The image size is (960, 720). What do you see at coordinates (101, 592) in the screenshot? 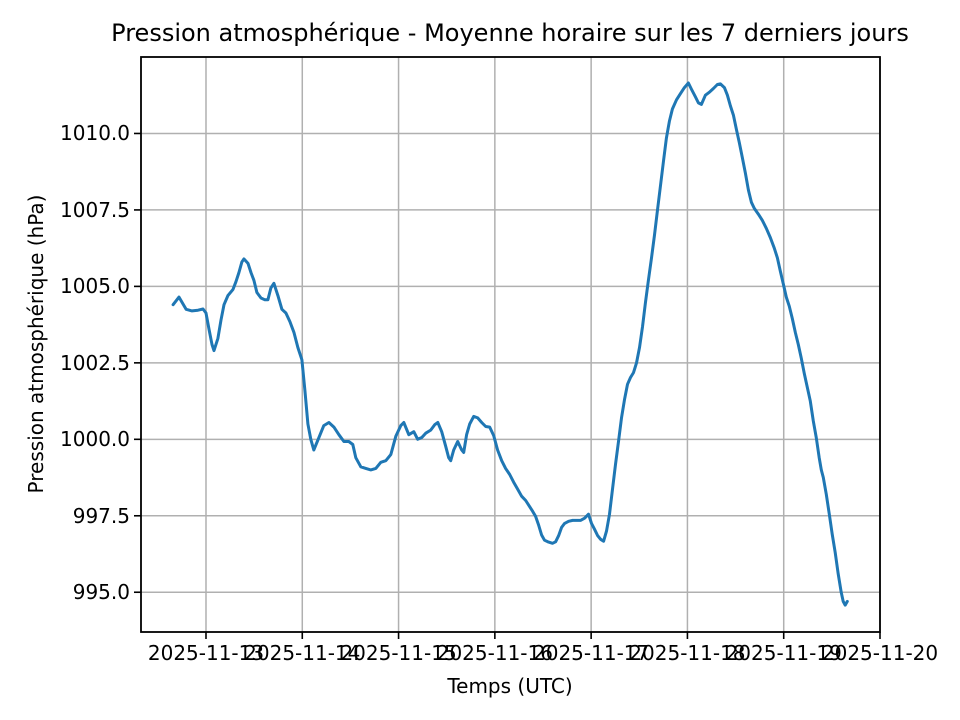
I see `y-tick-label: 995.0` at bounding box center [101, 592].